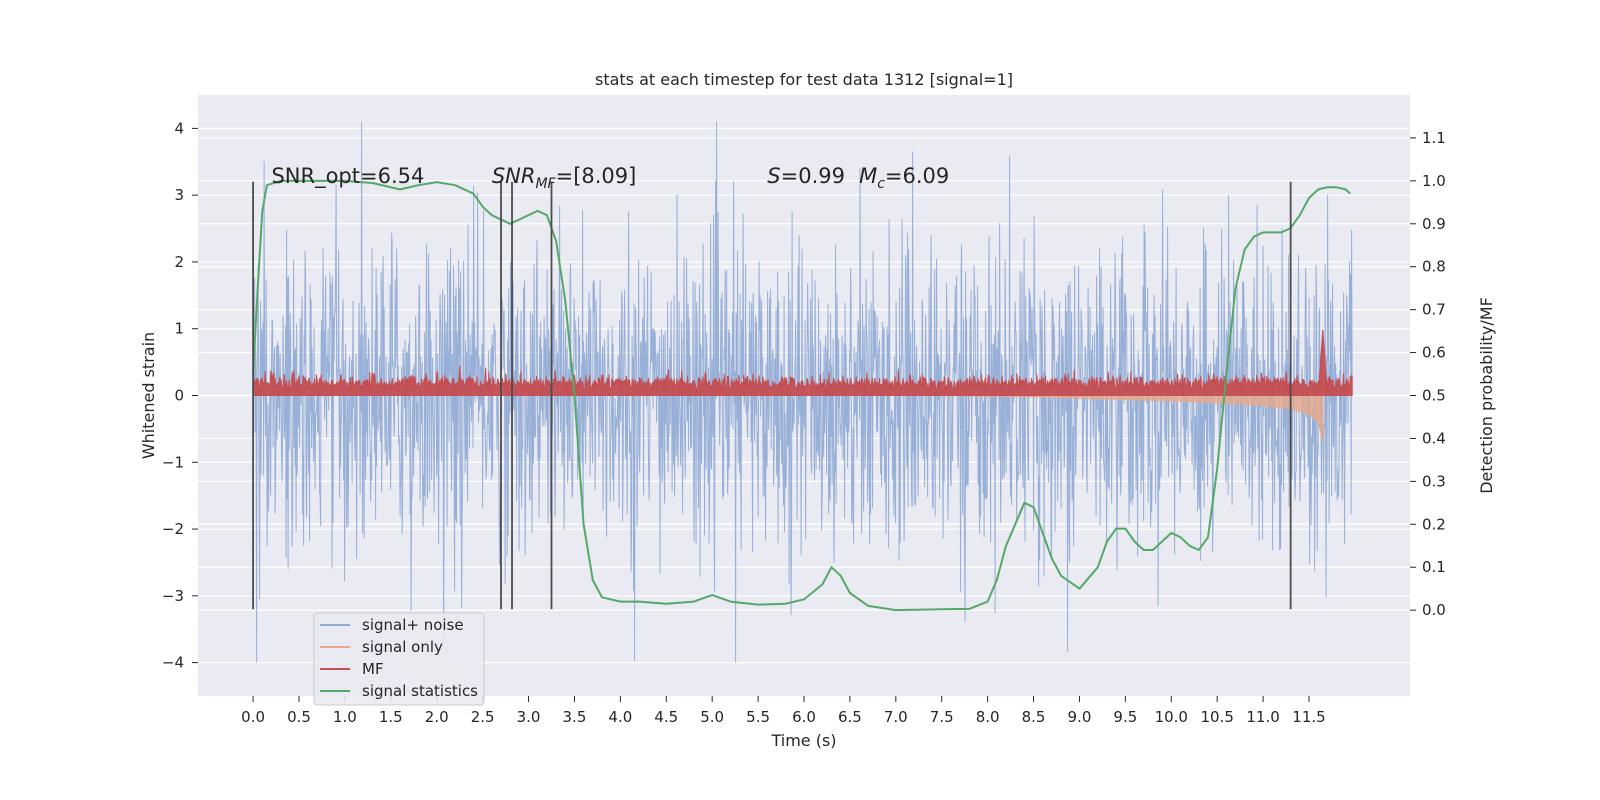  Describe the element at coordinates (758, 717) in the screenshot. I see `x-tick-label: 5.5` at that location.